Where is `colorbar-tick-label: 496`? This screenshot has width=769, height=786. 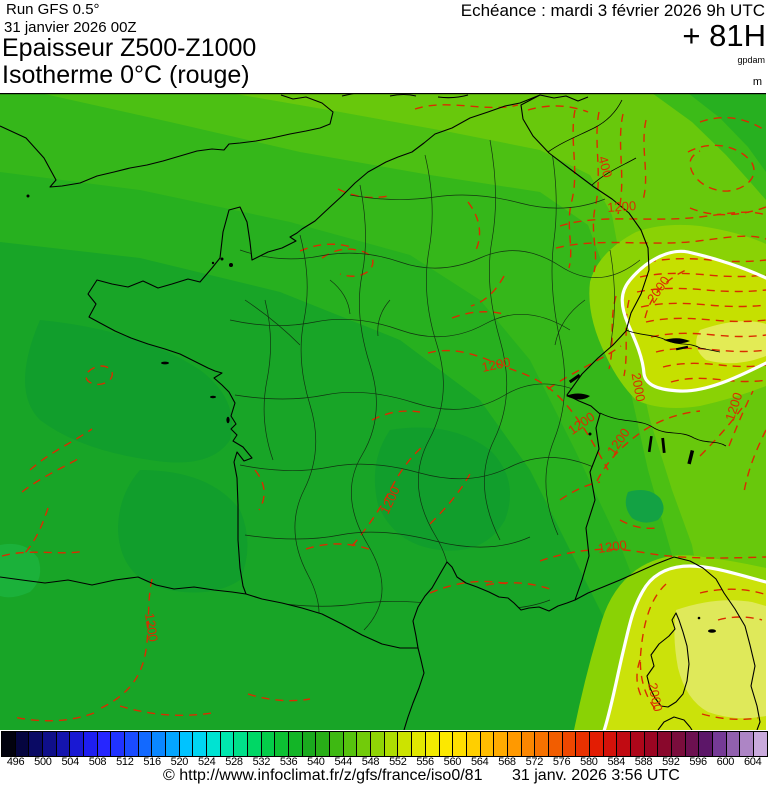
colorbar-tick-label: 496 is located at coordinates (15, 762).